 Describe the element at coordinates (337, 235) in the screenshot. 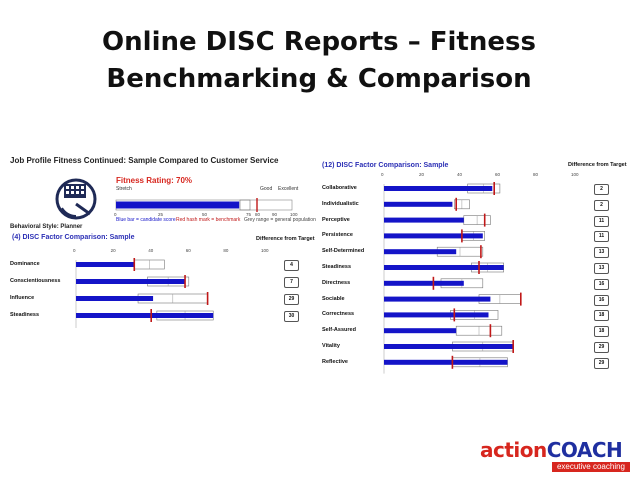

I see `factor-label: Persistence` at that location.